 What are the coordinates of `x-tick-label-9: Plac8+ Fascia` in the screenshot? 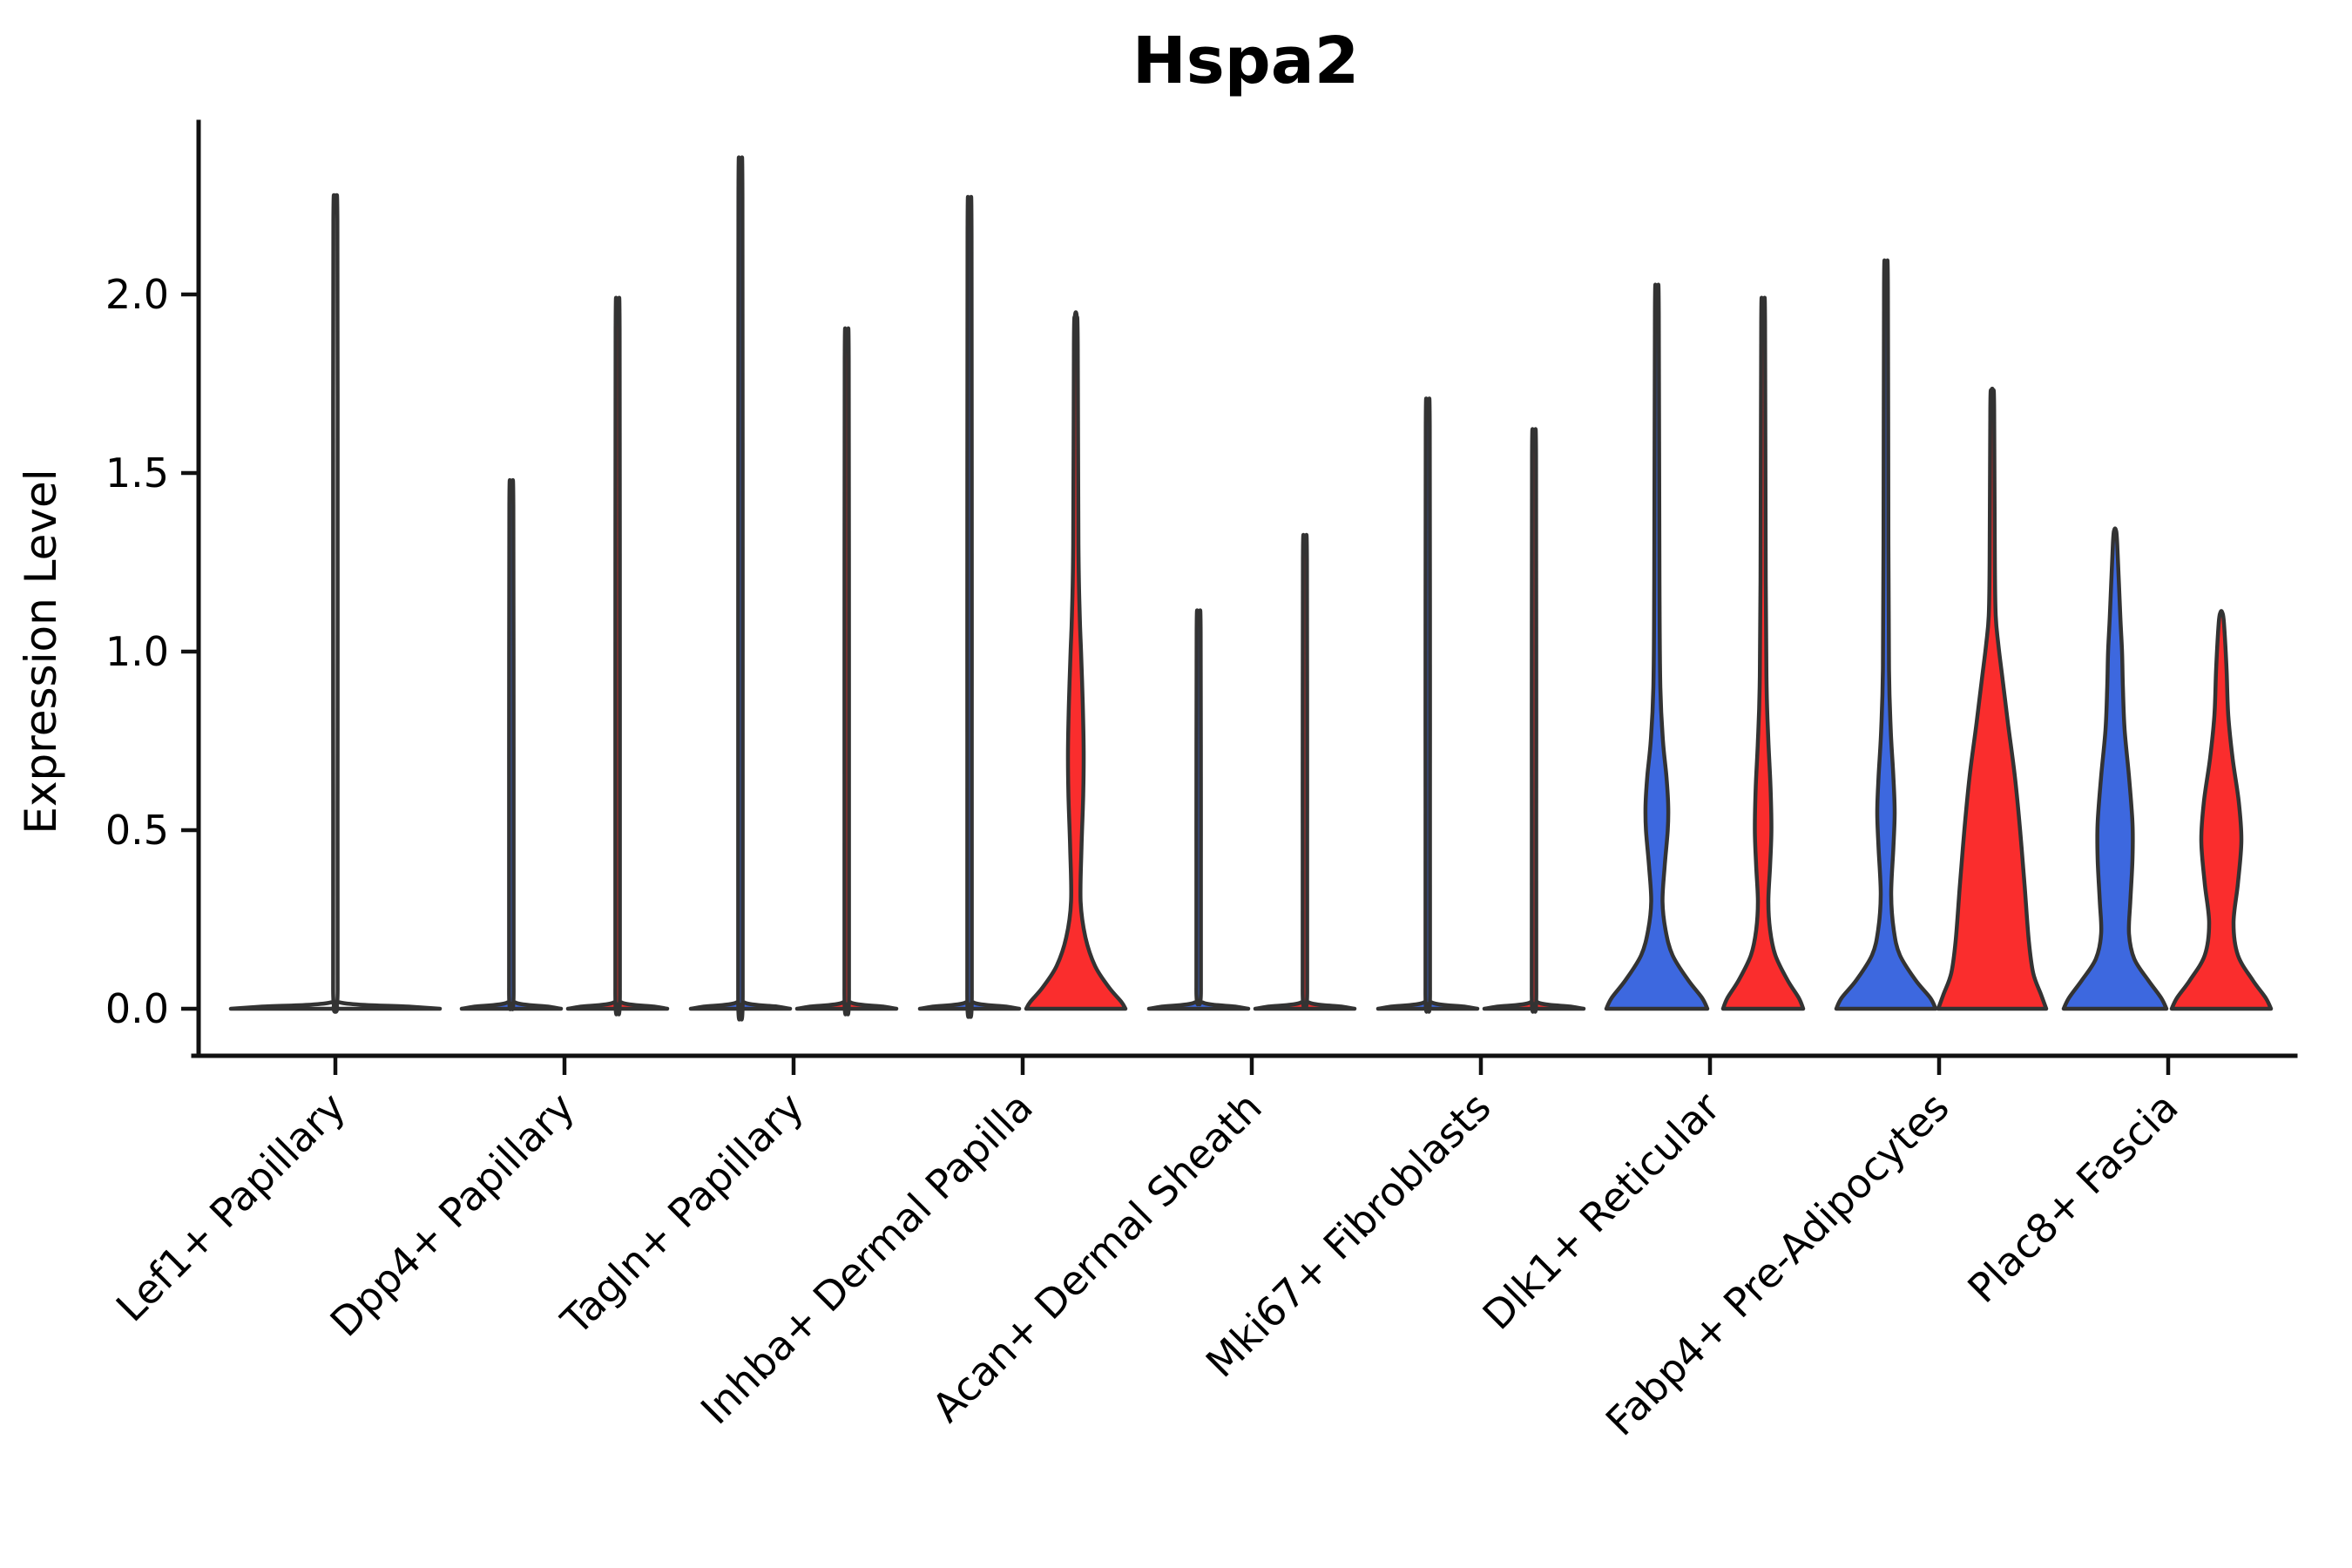 It's located at (2072, 1198).